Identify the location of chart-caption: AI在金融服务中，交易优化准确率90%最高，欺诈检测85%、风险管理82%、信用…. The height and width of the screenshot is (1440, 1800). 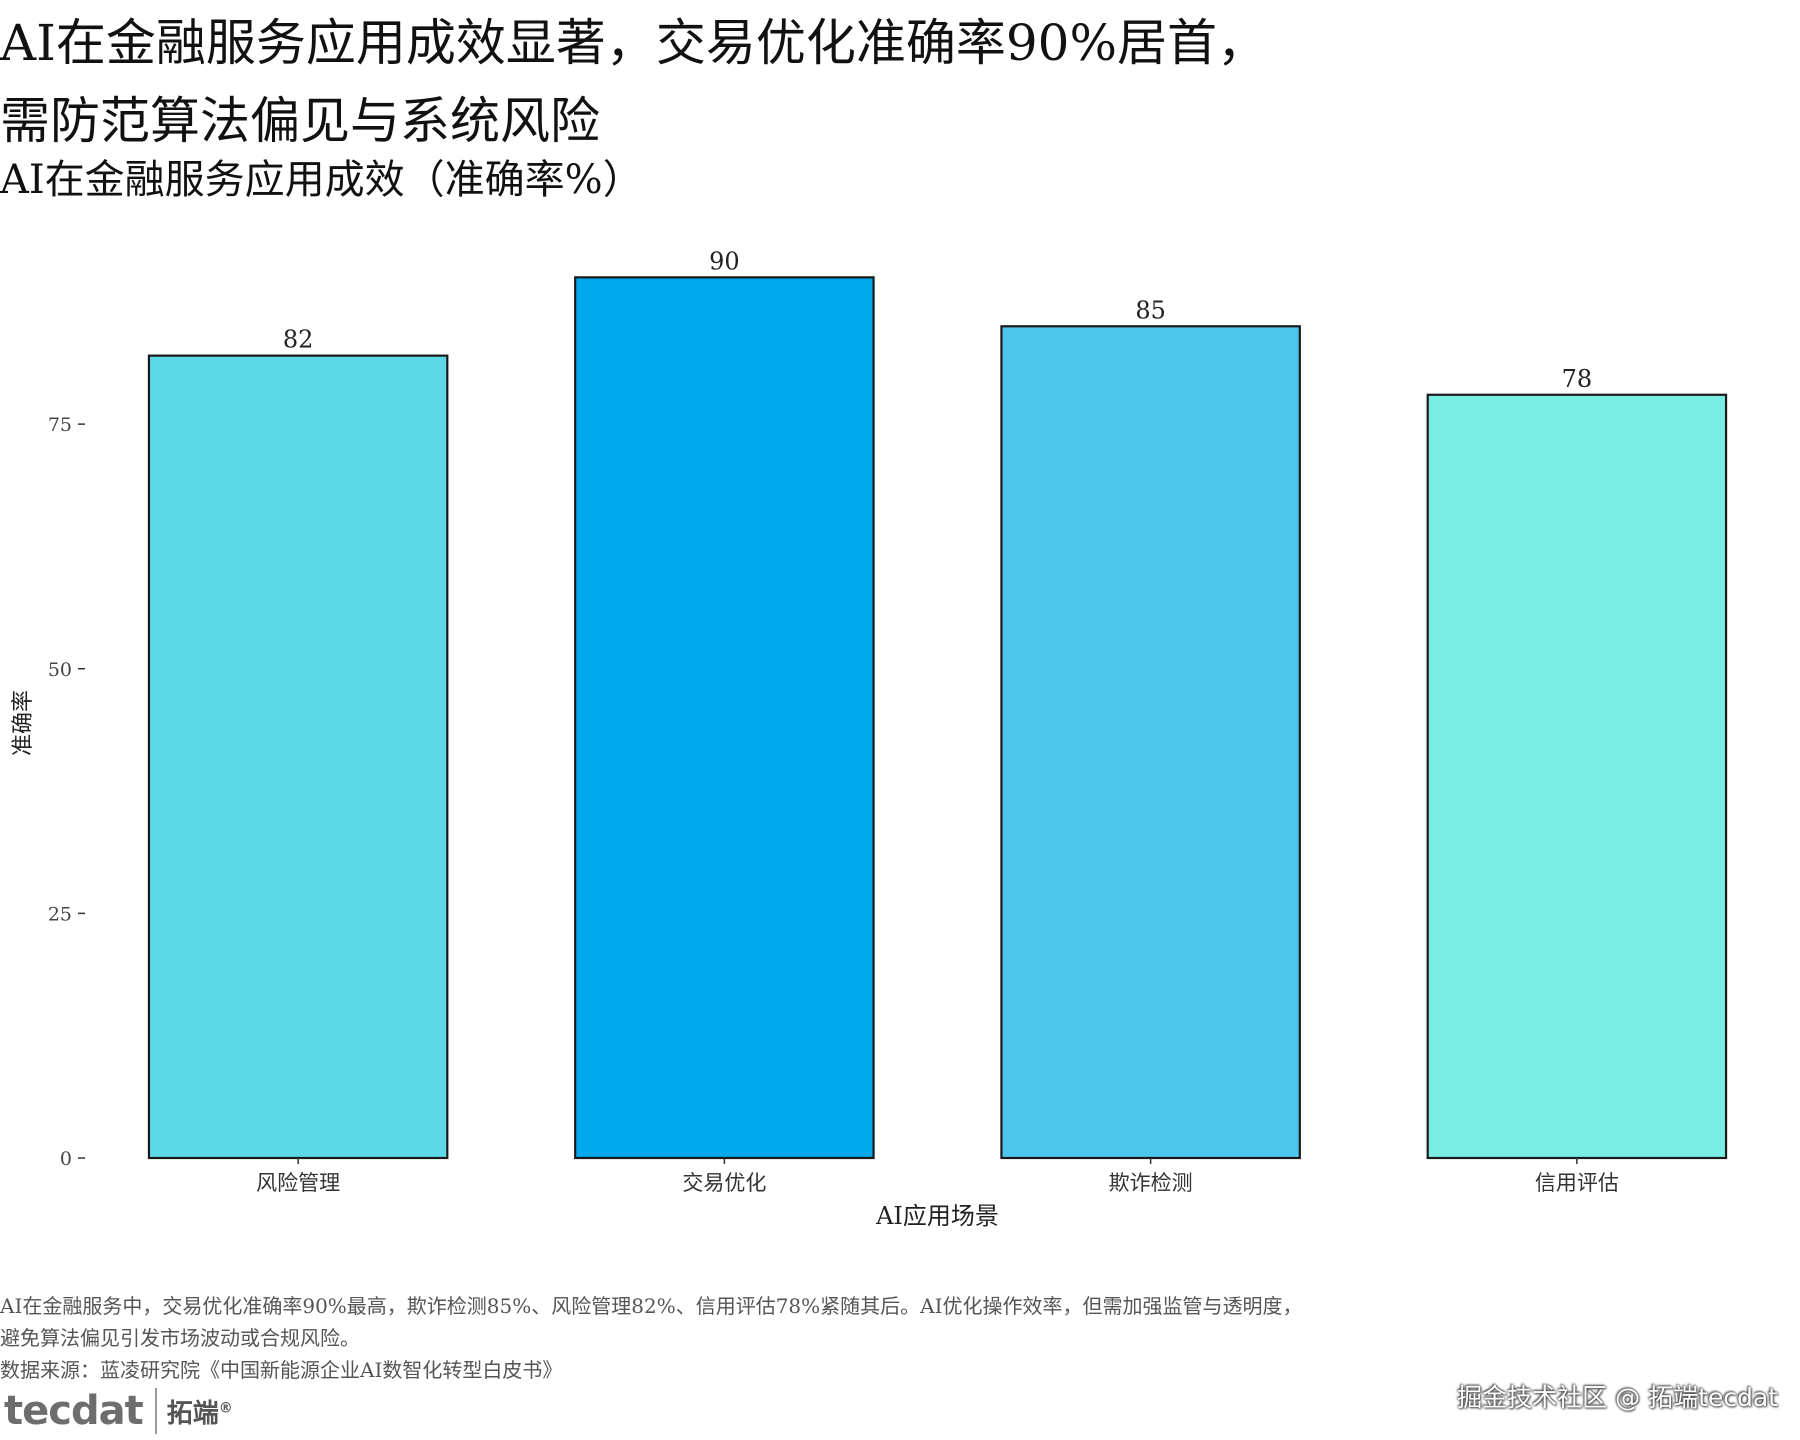
(890, 1338).